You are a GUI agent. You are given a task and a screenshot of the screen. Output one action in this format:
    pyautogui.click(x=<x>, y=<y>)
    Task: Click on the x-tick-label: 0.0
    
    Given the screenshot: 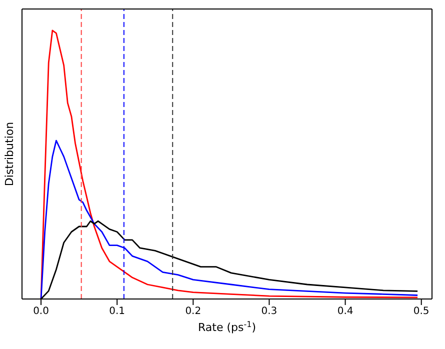 What is the action you would take?
    pyautogui.click(x=41, y=312)
    